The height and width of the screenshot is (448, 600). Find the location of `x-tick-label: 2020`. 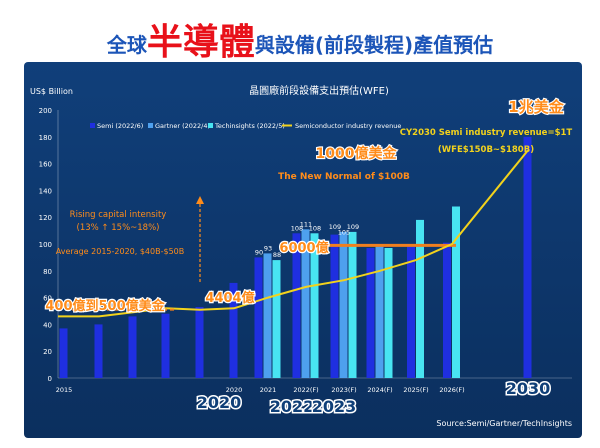

x-tick-label: 2020 is located at coordinates (234, 390).